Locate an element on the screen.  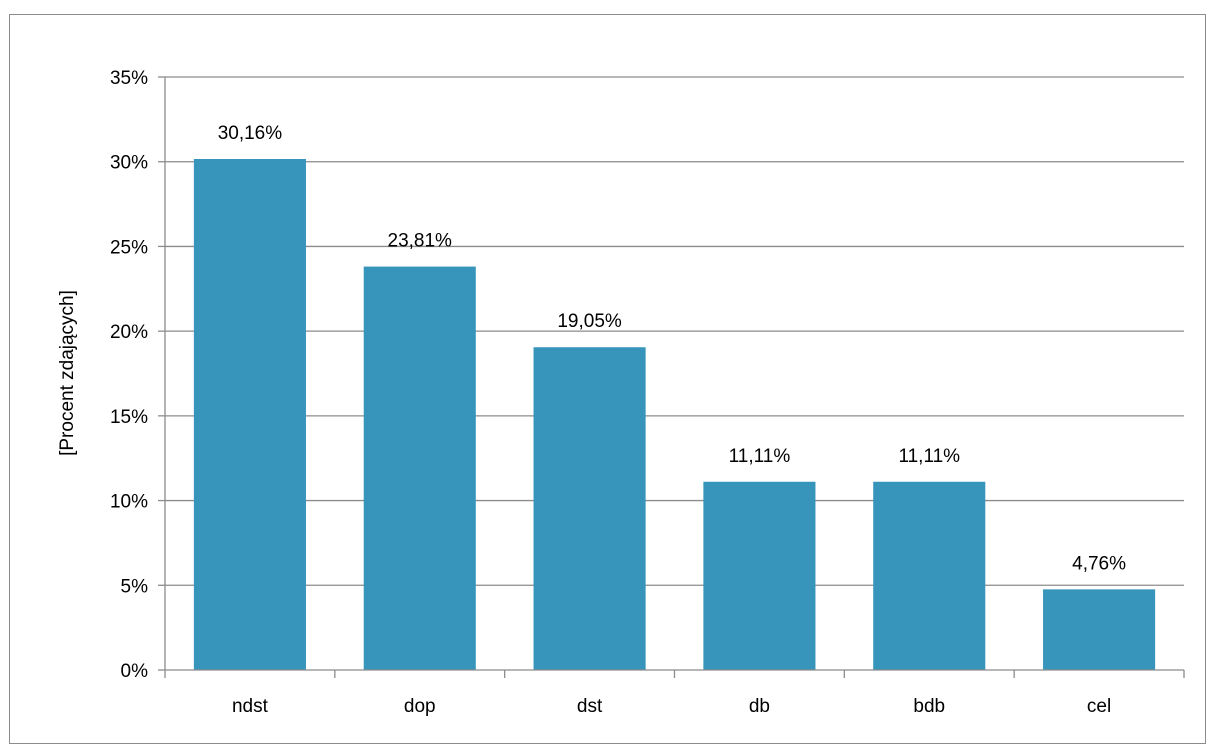
bar-dst is located at coordinates (589, 508).